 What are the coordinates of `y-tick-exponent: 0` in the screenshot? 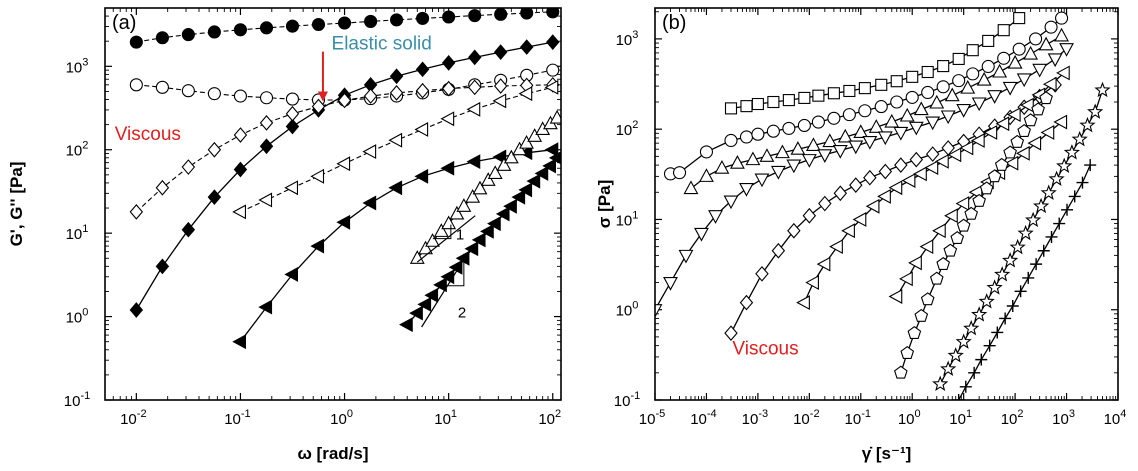 It's located at (635, 306).